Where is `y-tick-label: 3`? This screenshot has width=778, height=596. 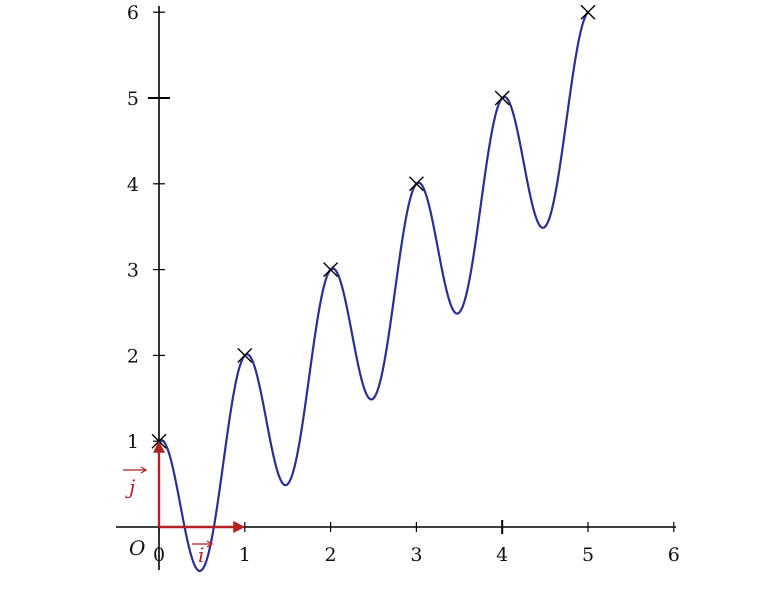
y-tick-label: 3 is located at coordinates (133, 271).